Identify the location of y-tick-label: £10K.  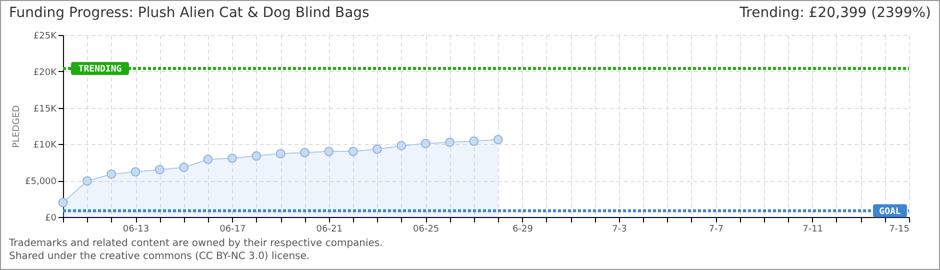
(45, 145).